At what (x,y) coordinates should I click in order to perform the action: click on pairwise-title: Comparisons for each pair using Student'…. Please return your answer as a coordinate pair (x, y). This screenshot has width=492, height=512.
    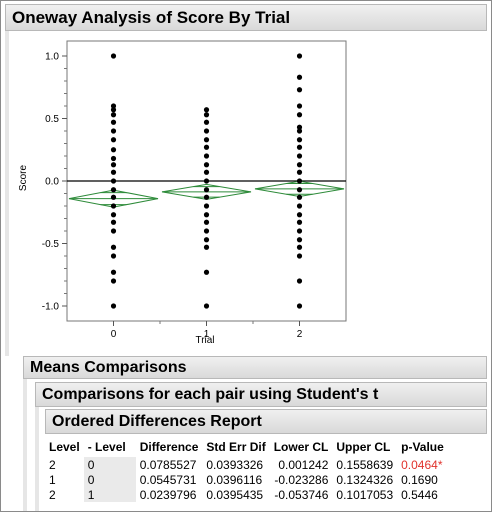
    Looking at the image, I should click on (210, 394).